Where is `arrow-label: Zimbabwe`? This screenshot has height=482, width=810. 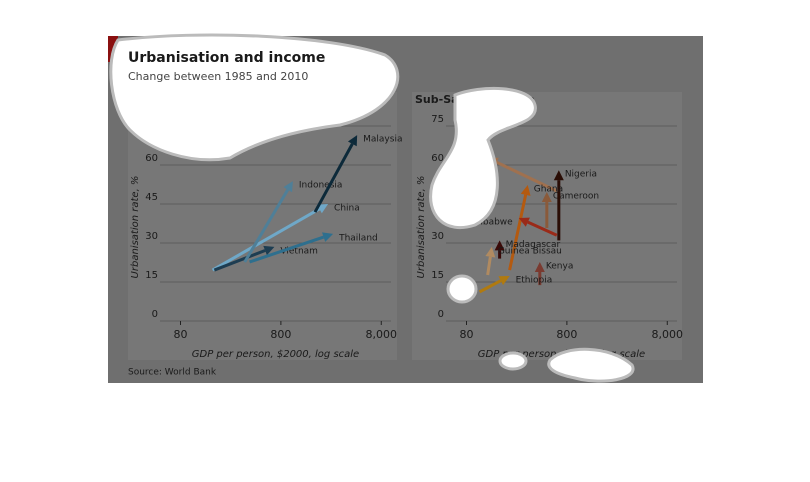 arrow-label: Zimbabwe is located at coordinates (489, 223).